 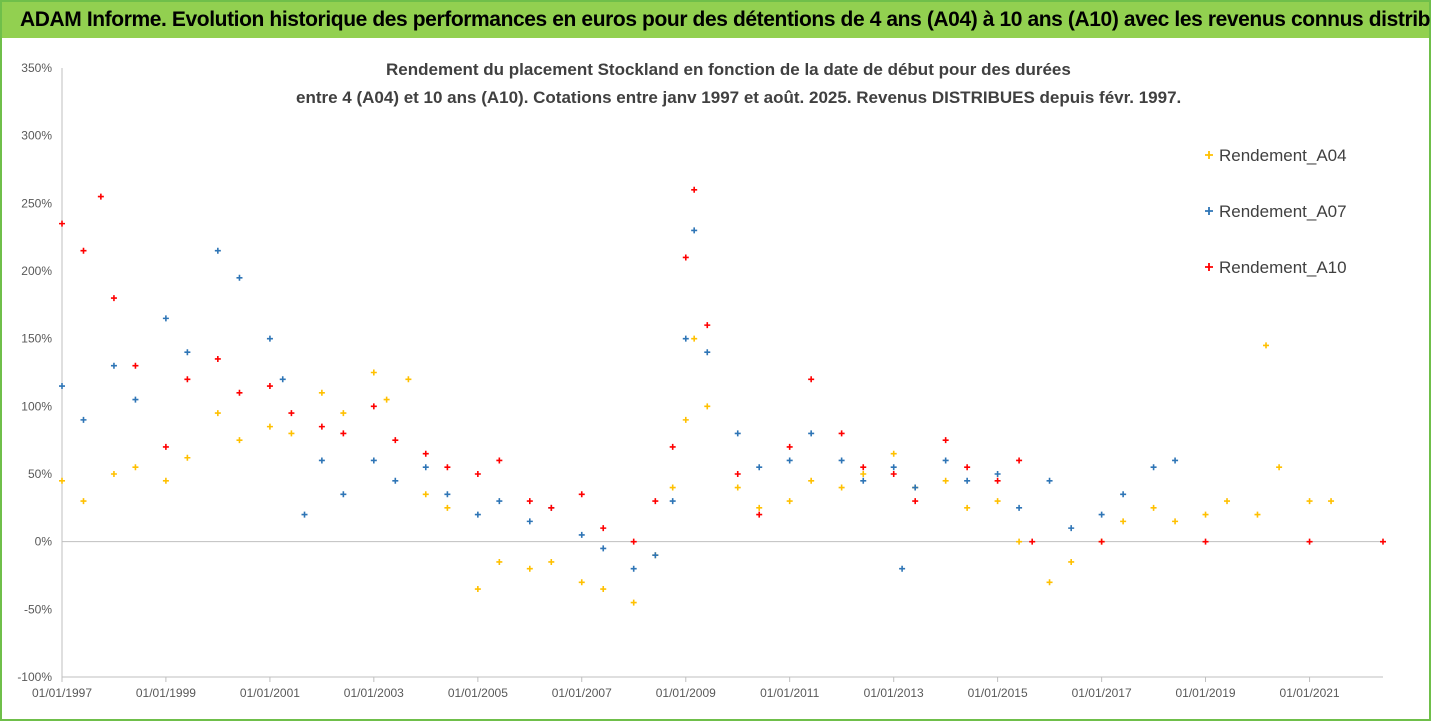 What do you see at coordinates (894, 693) in the screenshot?
I see `x-tick-label: 01/01/2013` at bounding box center [894, 693].